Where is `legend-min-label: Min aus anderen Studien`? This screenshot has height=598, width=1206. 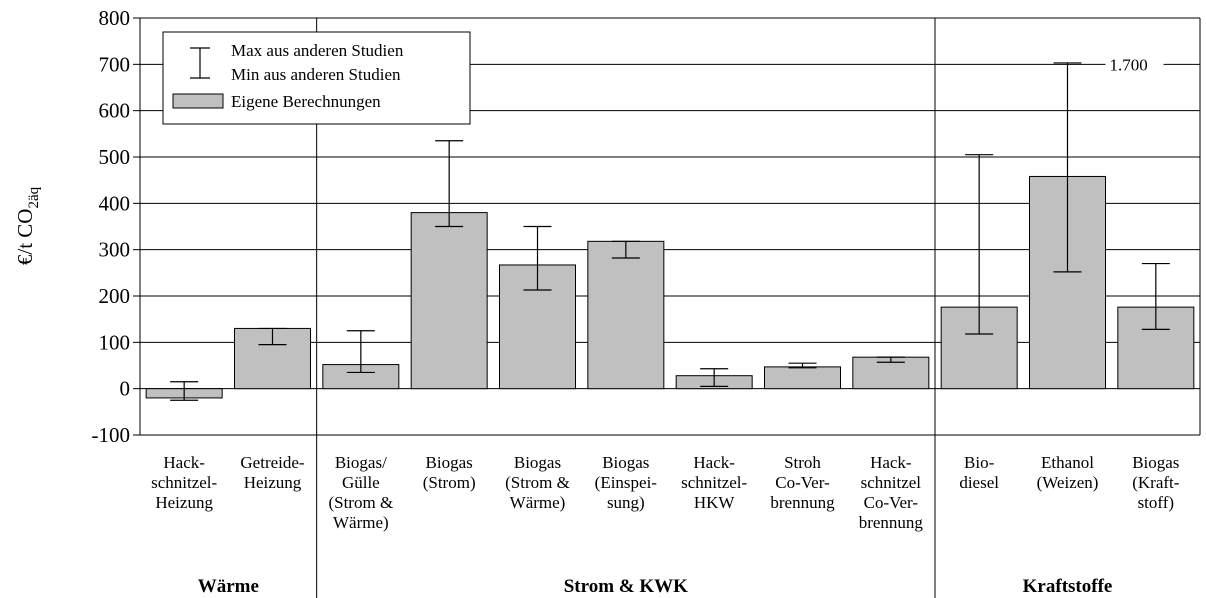
legend-min-label: Min aus anderen Studien is located at coordinates (316, 74).